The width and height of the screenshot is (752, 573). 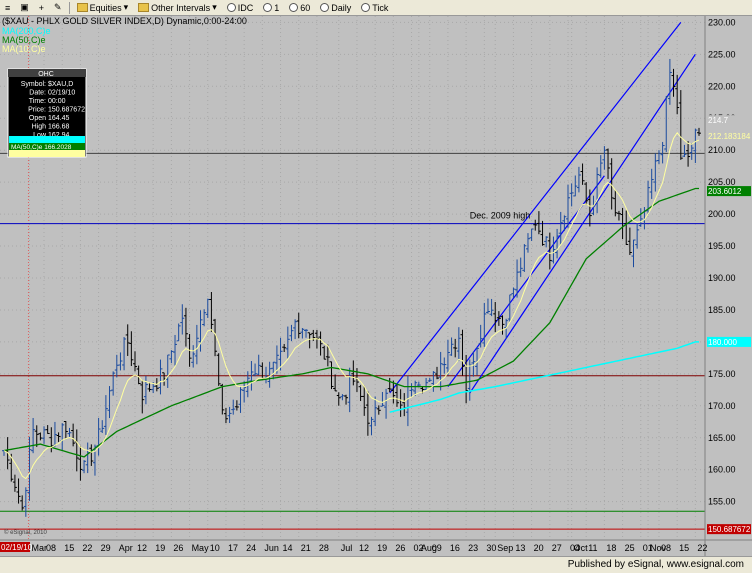 I want to click on data-window-value: 150.687672, so click(x=66, y=110).